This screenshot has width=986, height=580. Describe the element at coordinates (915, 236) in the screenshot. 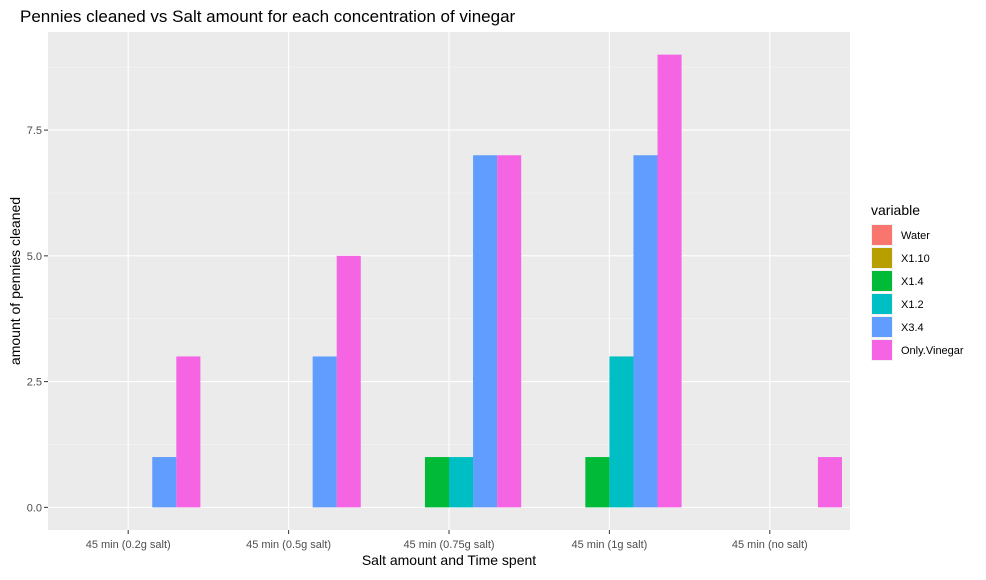

I see `legend-label: Water` at that location.